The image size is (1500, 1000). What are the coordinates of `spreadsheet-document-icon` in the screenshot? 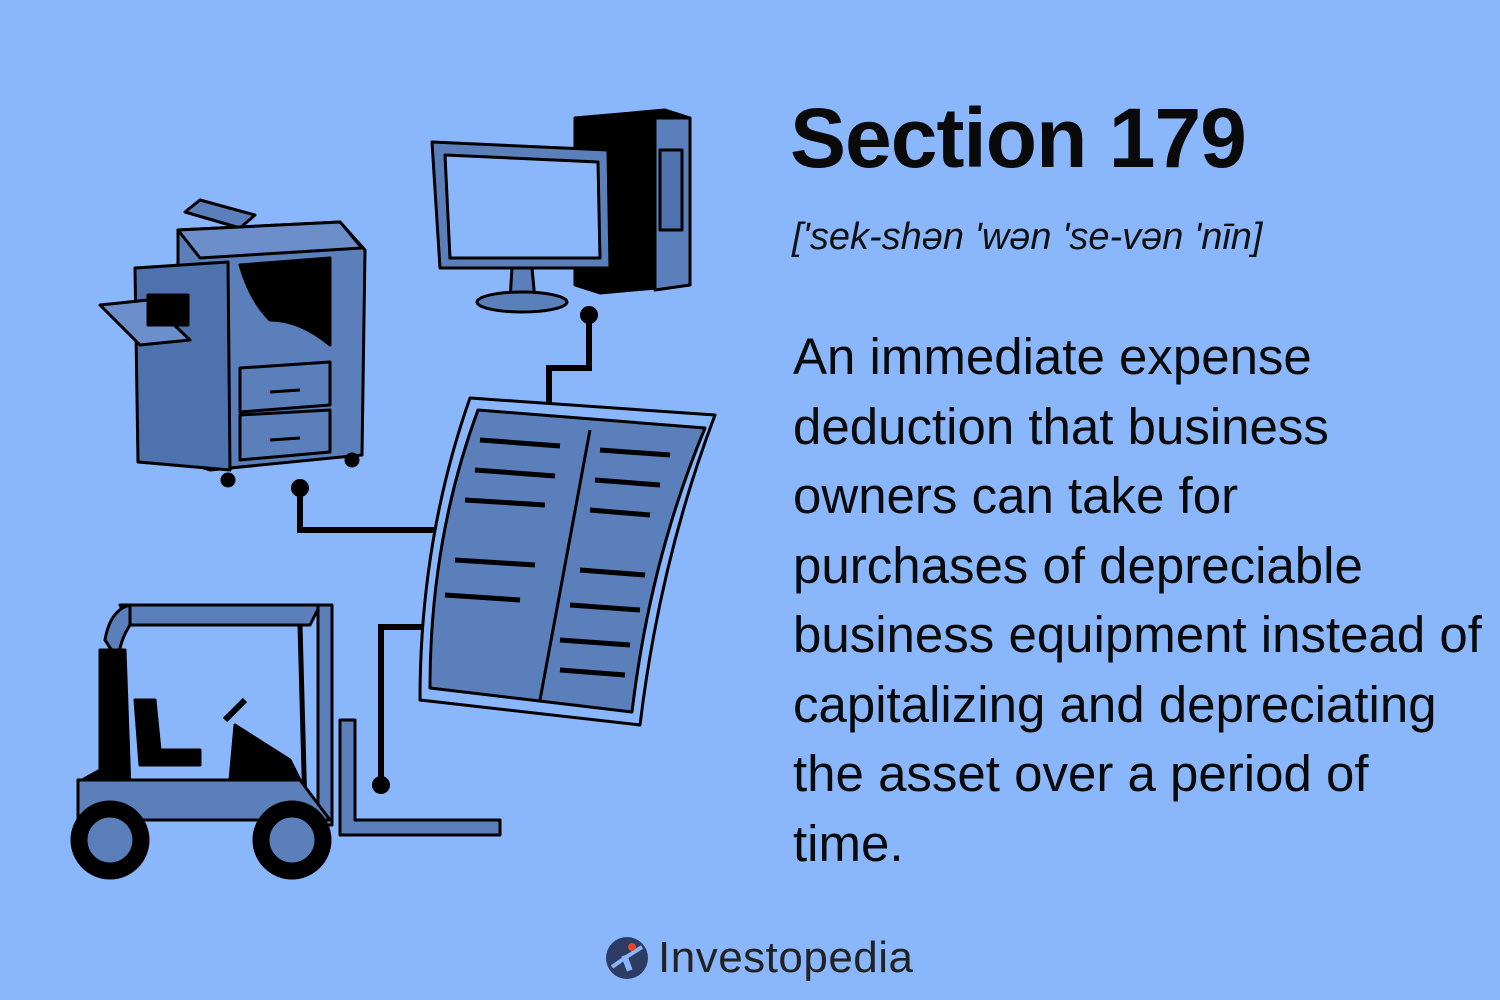 It's located at (567, 561).